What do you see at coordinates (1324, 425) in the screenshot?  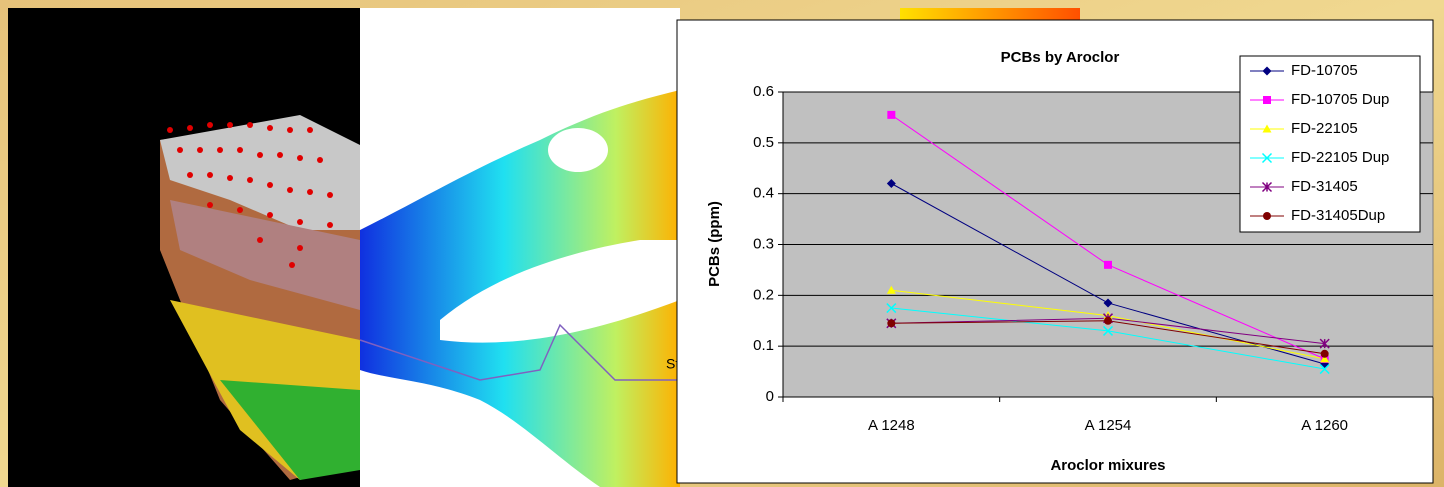 I see `x-tick-label: A 1260` at bounding box center [1324, 425].